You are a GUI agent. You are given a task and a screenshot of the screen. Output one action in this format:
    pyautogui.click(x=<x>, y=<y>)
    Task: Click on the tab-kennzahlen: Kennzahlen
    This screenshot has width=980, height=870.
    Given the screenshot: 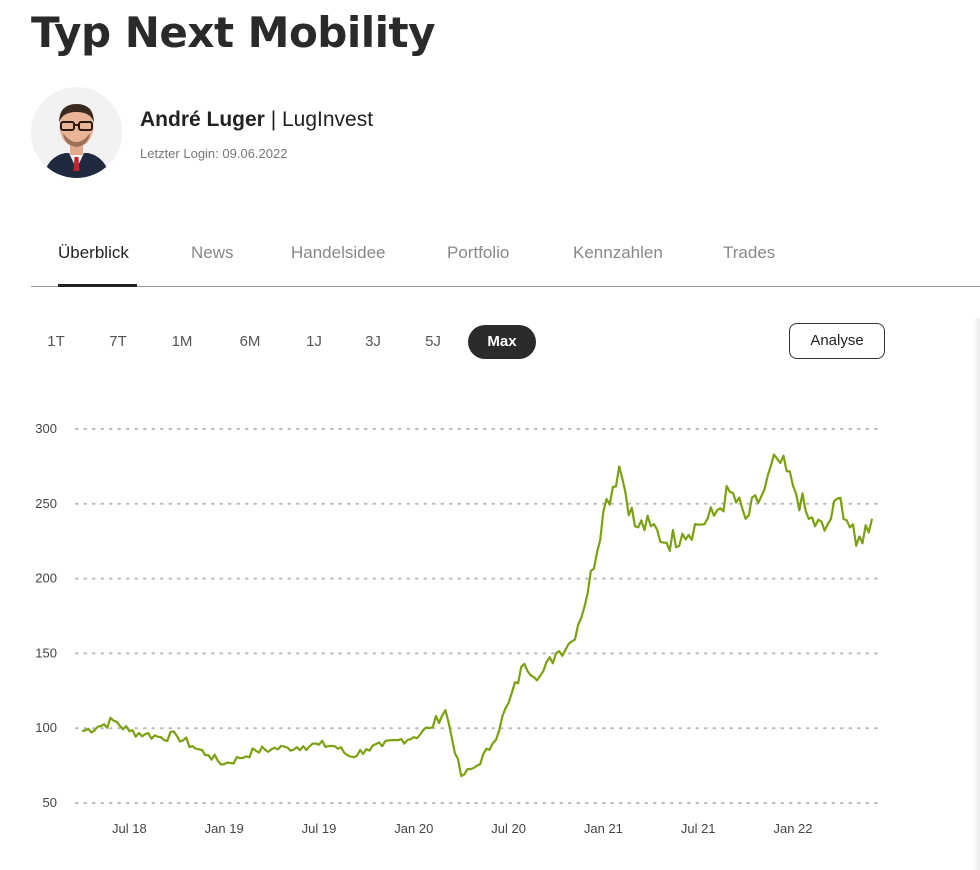 What is the action you would take?
    pyautogui.click(x=618, y=252)
    